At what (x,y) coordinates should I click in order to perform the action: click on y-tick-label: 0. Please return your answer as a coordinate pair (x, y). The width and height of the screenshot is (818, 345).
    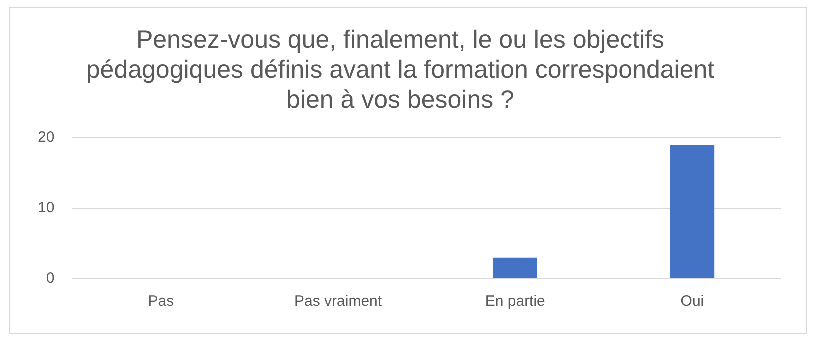
    Looking at the image, I should click on (50, 279).